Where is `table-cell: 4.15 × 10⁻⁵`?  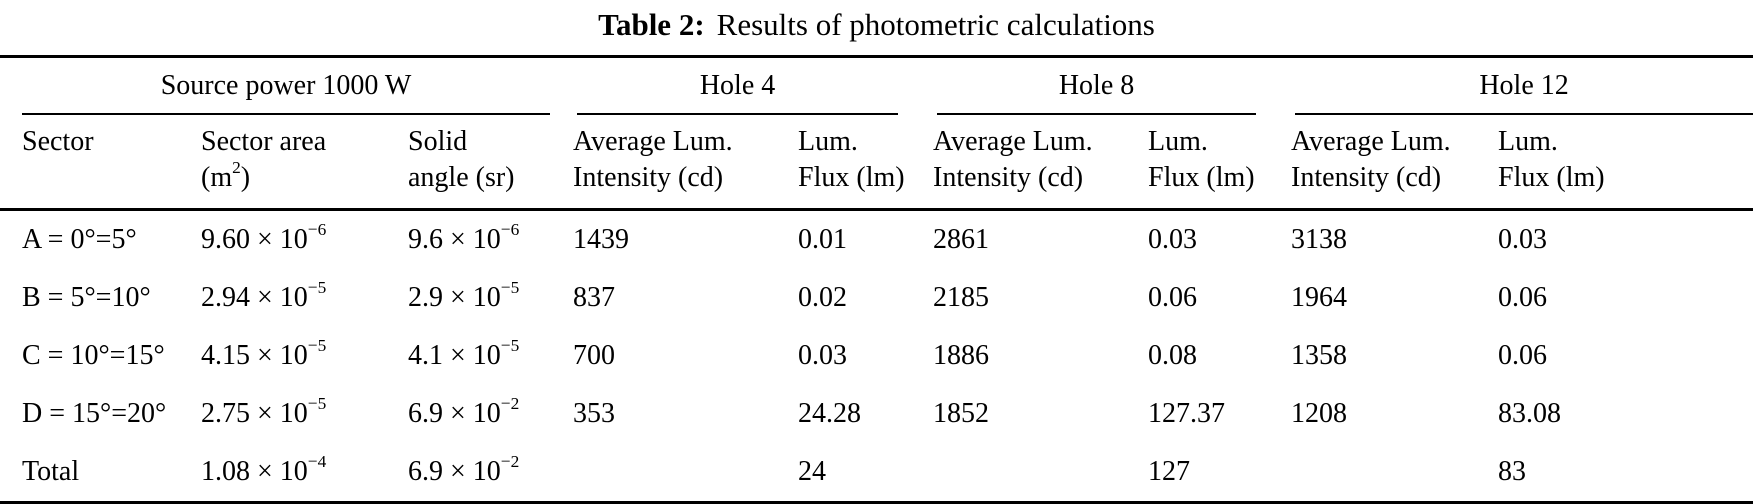
table-cell: 4.15 × 10⁻⁵ is located at coordinates (264, 353).